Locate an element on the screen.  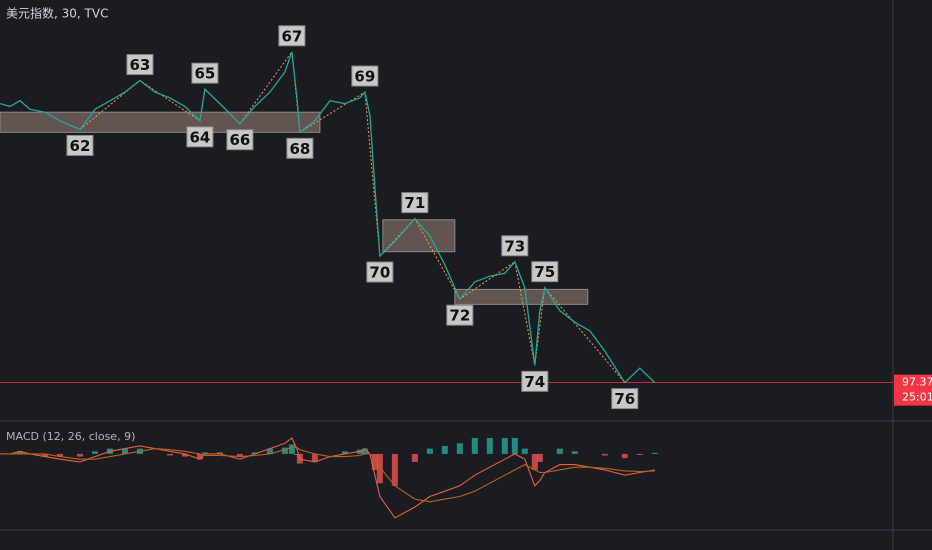
pivot-label: 66 is located at coordinates (239, 140).